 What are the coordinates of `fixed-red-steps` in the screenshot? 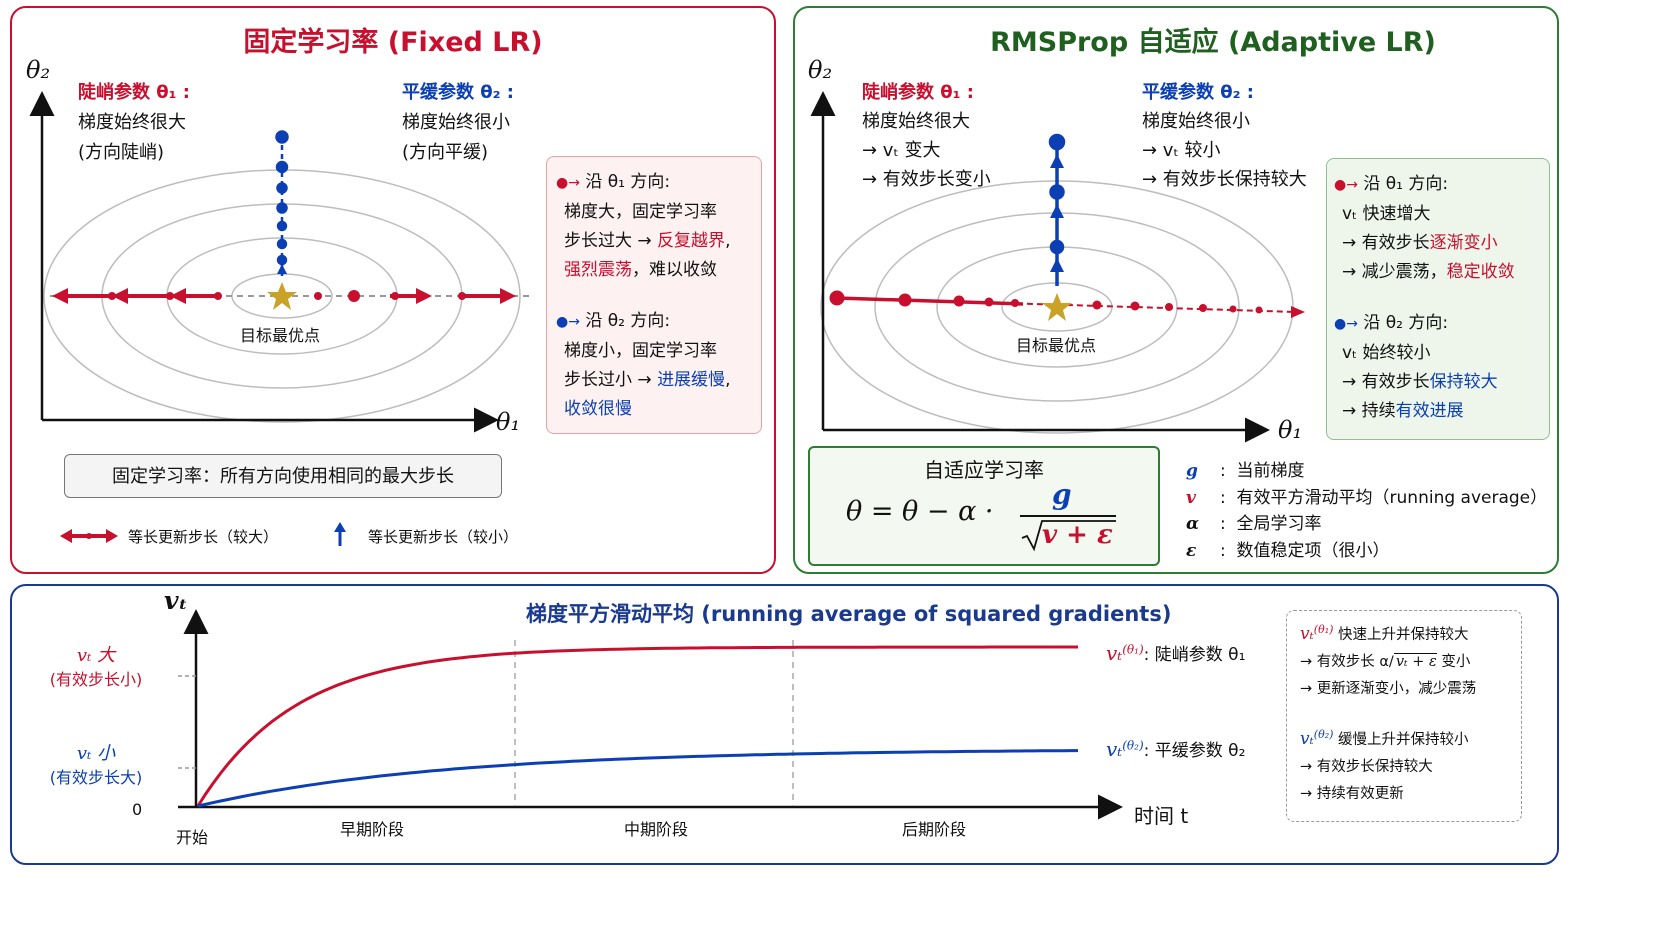 It's located at (284, 296).